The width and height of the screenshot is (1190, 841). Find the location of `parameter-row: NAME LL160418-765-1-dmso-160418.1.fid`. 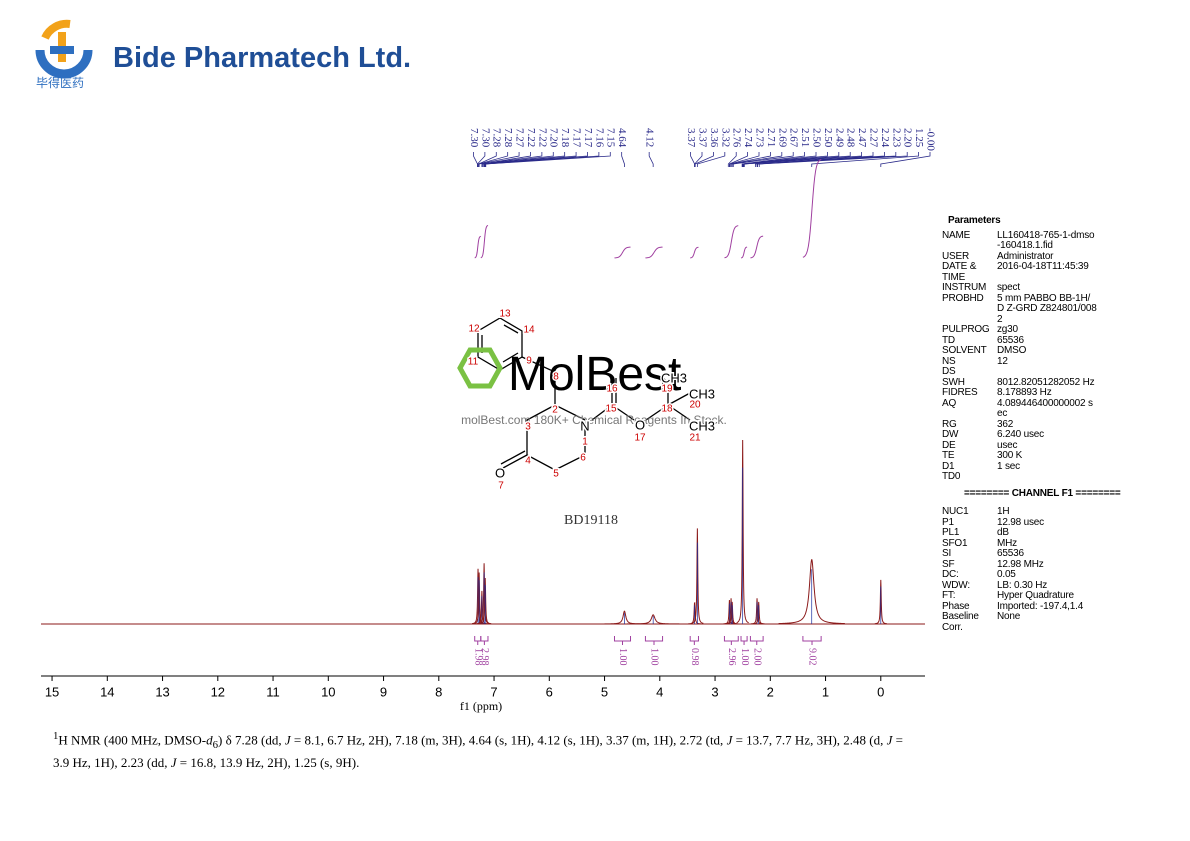

parameter-row: NAME LL160418-765-1-dmso-160418.1.fid is located at coordinates (1022, 240).